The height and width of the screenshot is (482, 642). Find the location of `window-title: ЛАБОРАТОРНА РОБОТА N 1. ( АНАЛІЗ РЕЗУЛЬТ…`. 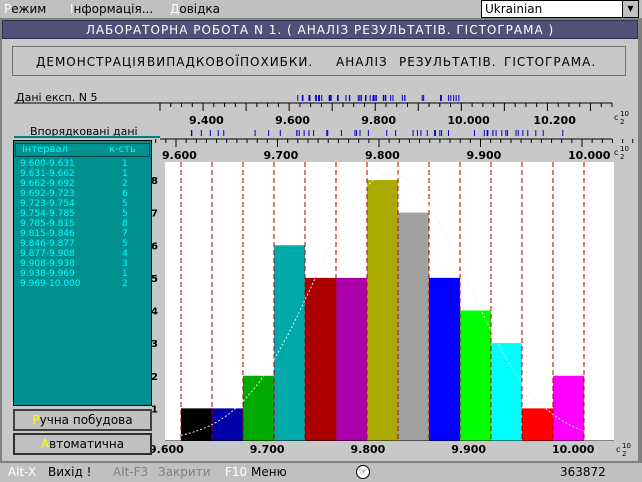

window-title: ЛАБОРАТОРНА РОБОТА N 1. ( АНАЛІЗ РЕЗУЛЬТ… is located at coordinates (320, 29).